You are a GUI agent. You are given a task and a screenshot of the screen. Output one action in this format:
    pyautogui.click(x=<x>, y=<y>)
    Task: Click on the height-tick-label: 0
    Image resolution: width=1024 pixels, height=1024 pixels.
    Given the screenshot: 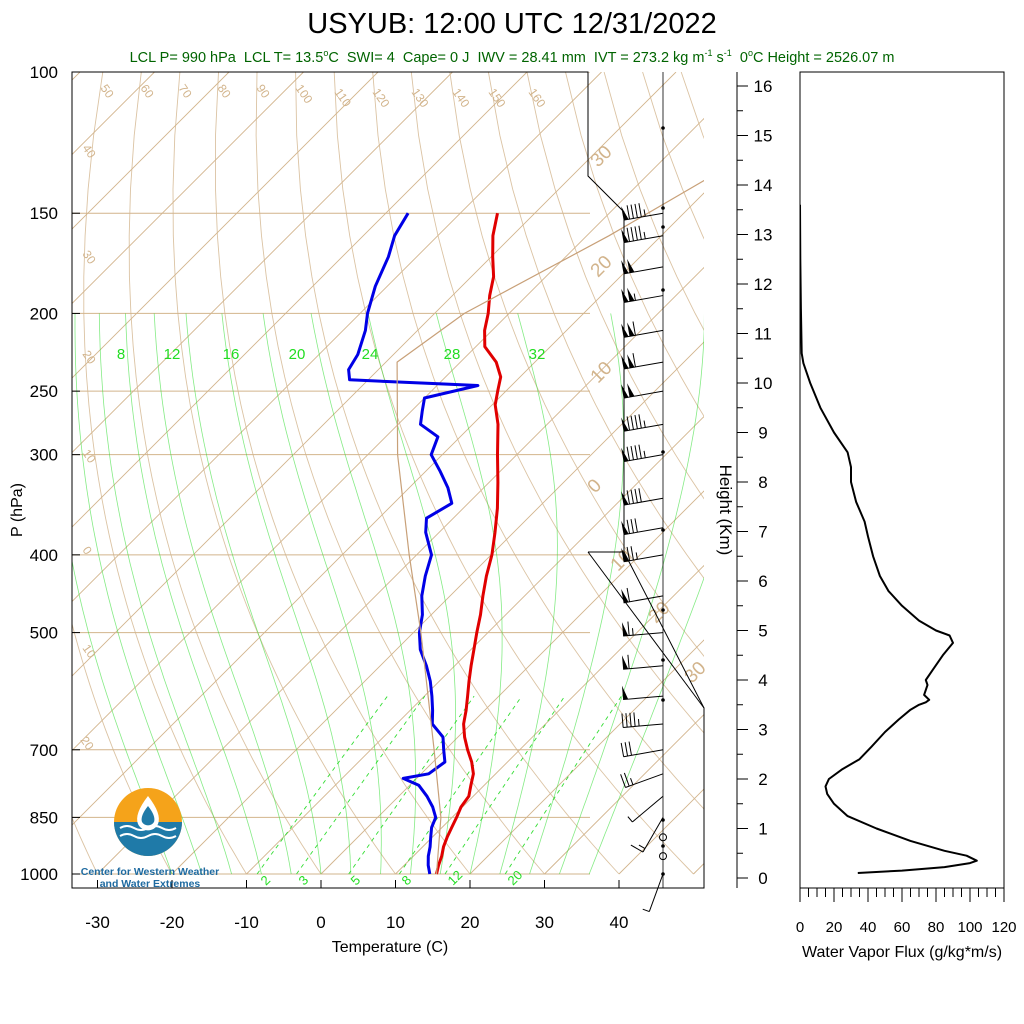 What is the action you would take?
    pyautogui.click(x=762, y=878)
    